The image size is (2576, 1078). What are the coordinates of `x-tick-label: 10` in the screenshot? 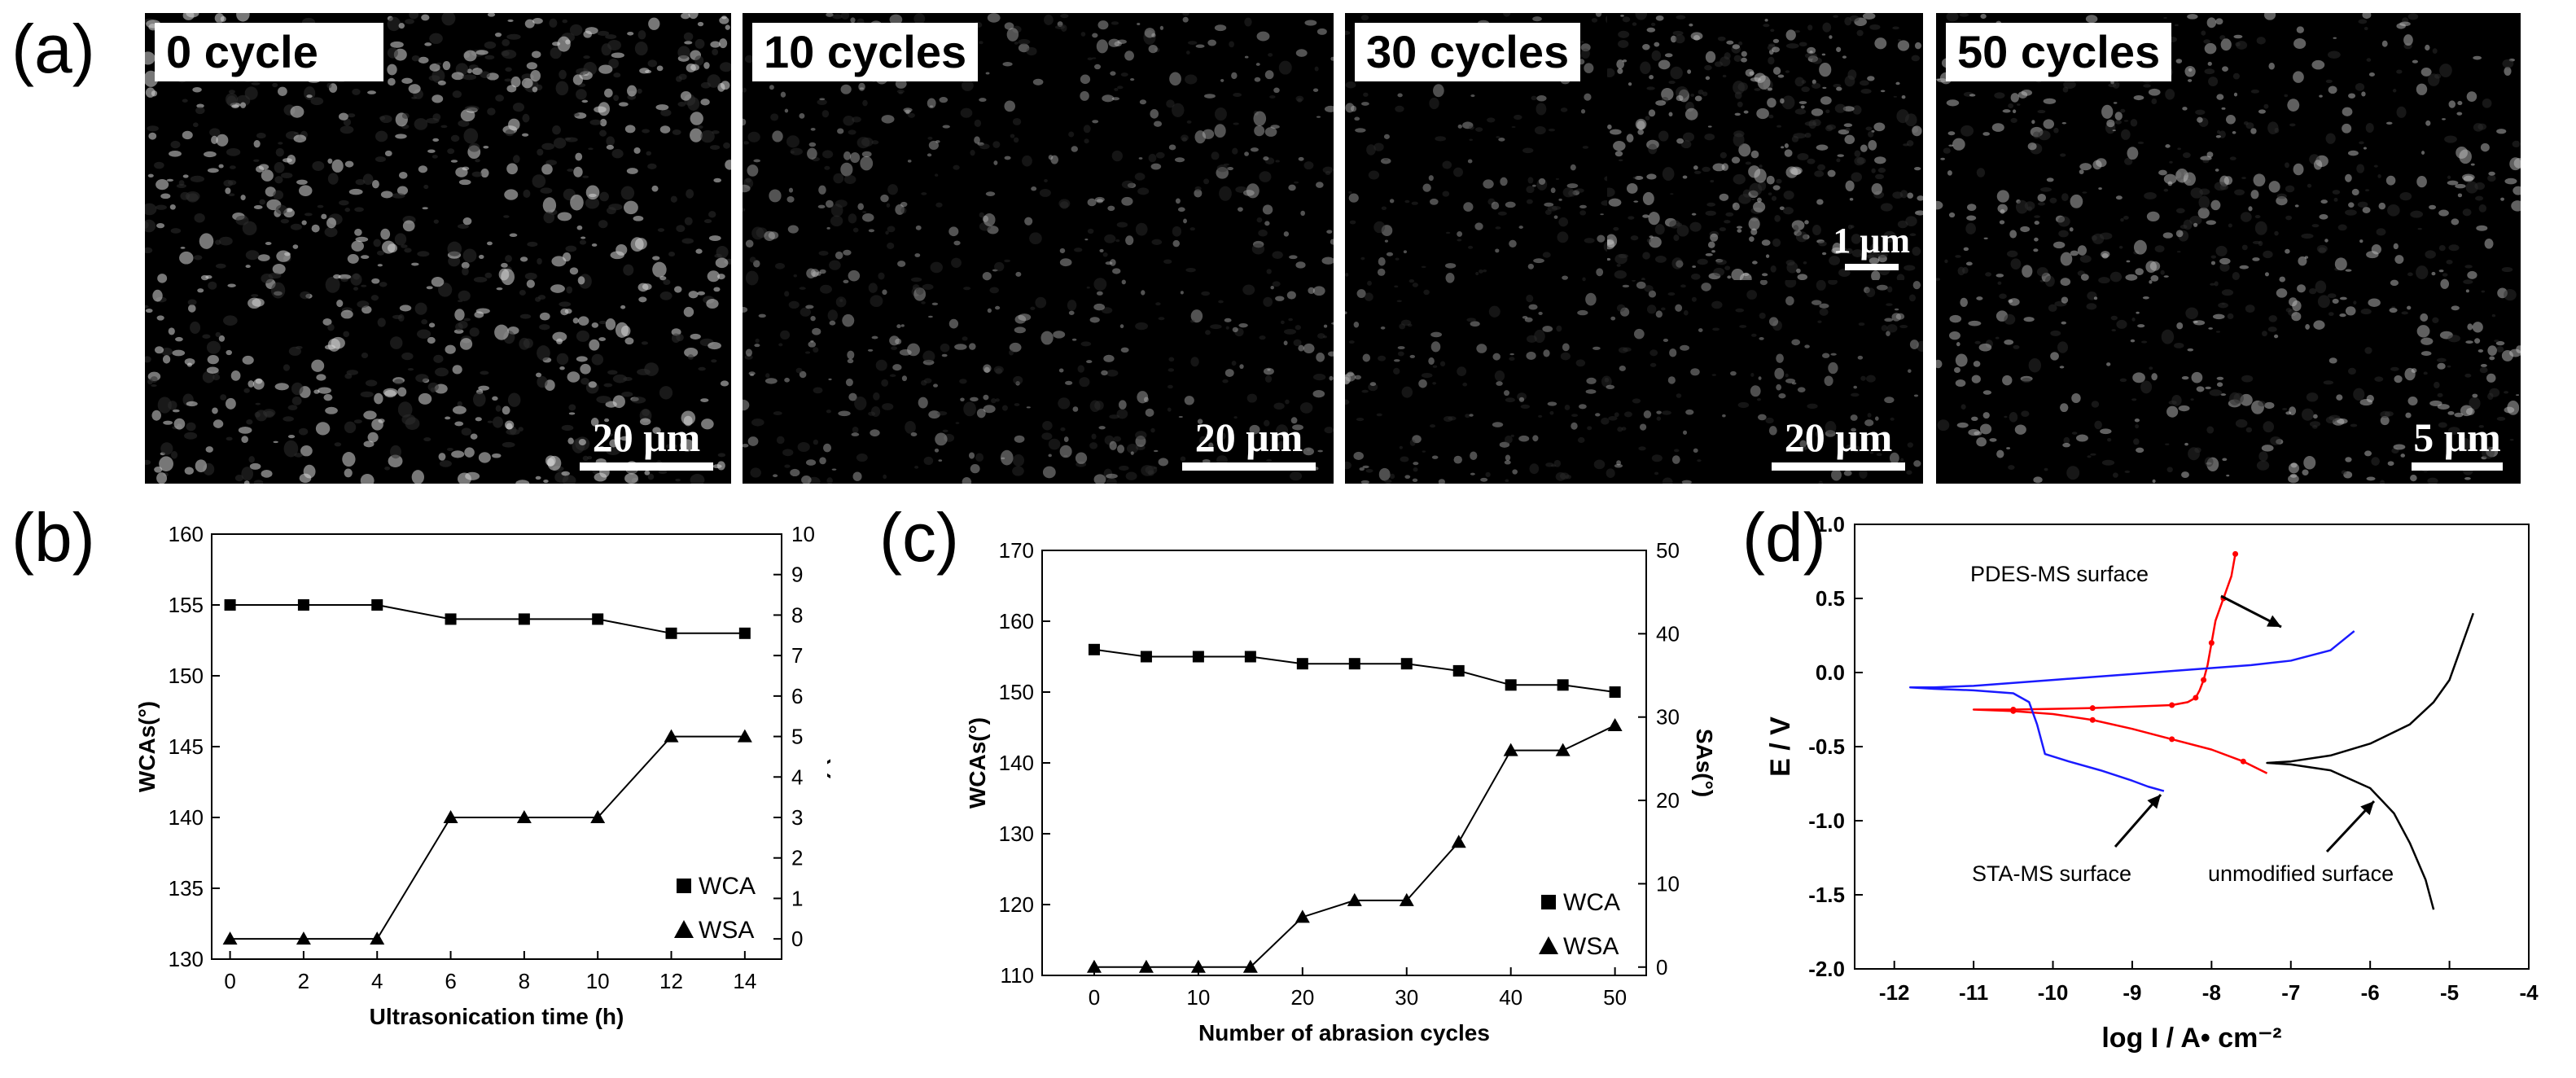 It's located at (1198, 998).